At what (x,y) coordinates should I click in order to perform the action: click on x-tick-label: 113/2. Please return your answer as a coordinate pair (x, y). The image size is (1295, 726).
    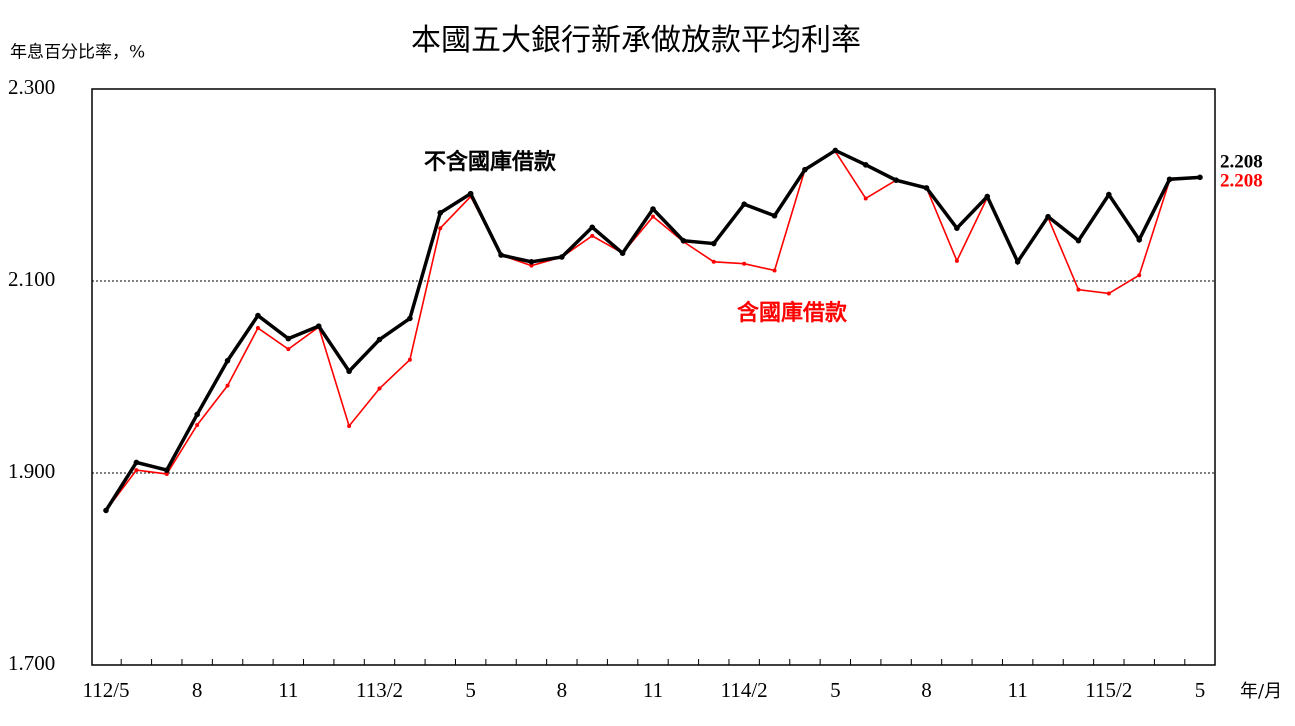
    Looking at the image, I should click on (379, 690).